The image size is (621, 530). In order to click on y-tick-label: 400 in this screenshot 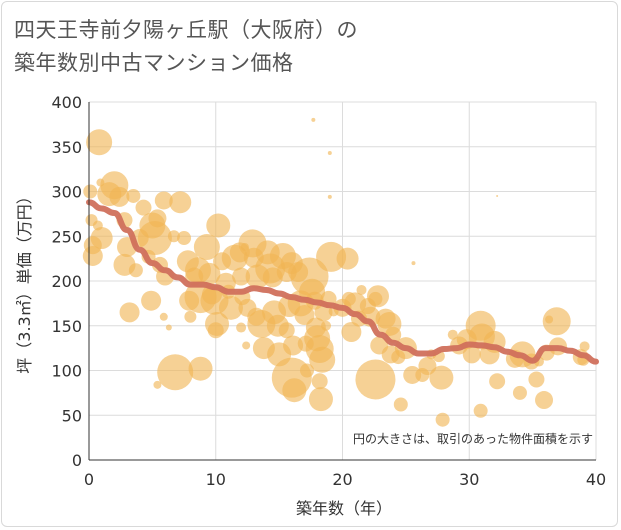, I will do `click(66, 102)`.